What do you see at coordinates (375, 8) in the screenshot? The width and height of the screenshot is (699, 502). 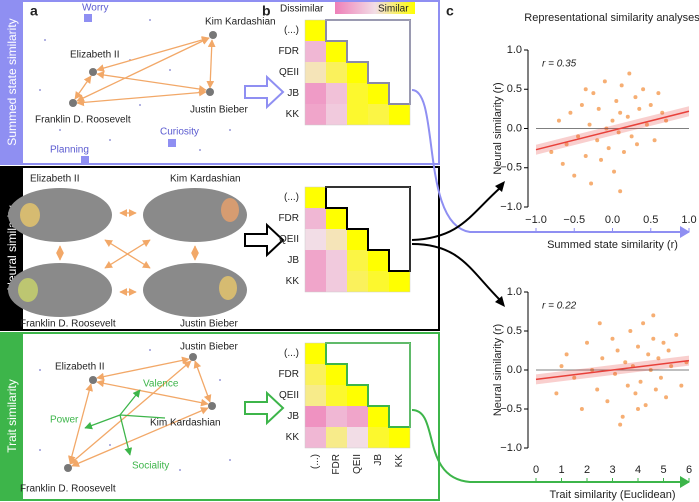 I see `colorbar` at bounding box center [375, 8].